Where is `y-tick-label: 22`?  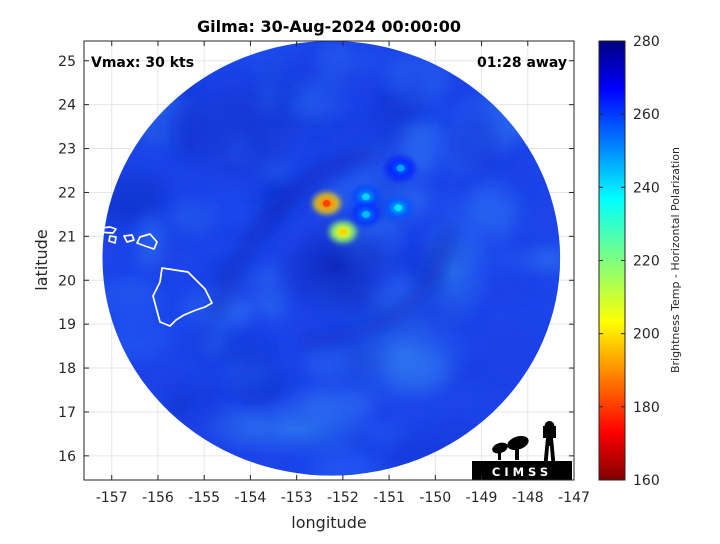 y-tick-label: 22 is located at coordinates (67, 193).